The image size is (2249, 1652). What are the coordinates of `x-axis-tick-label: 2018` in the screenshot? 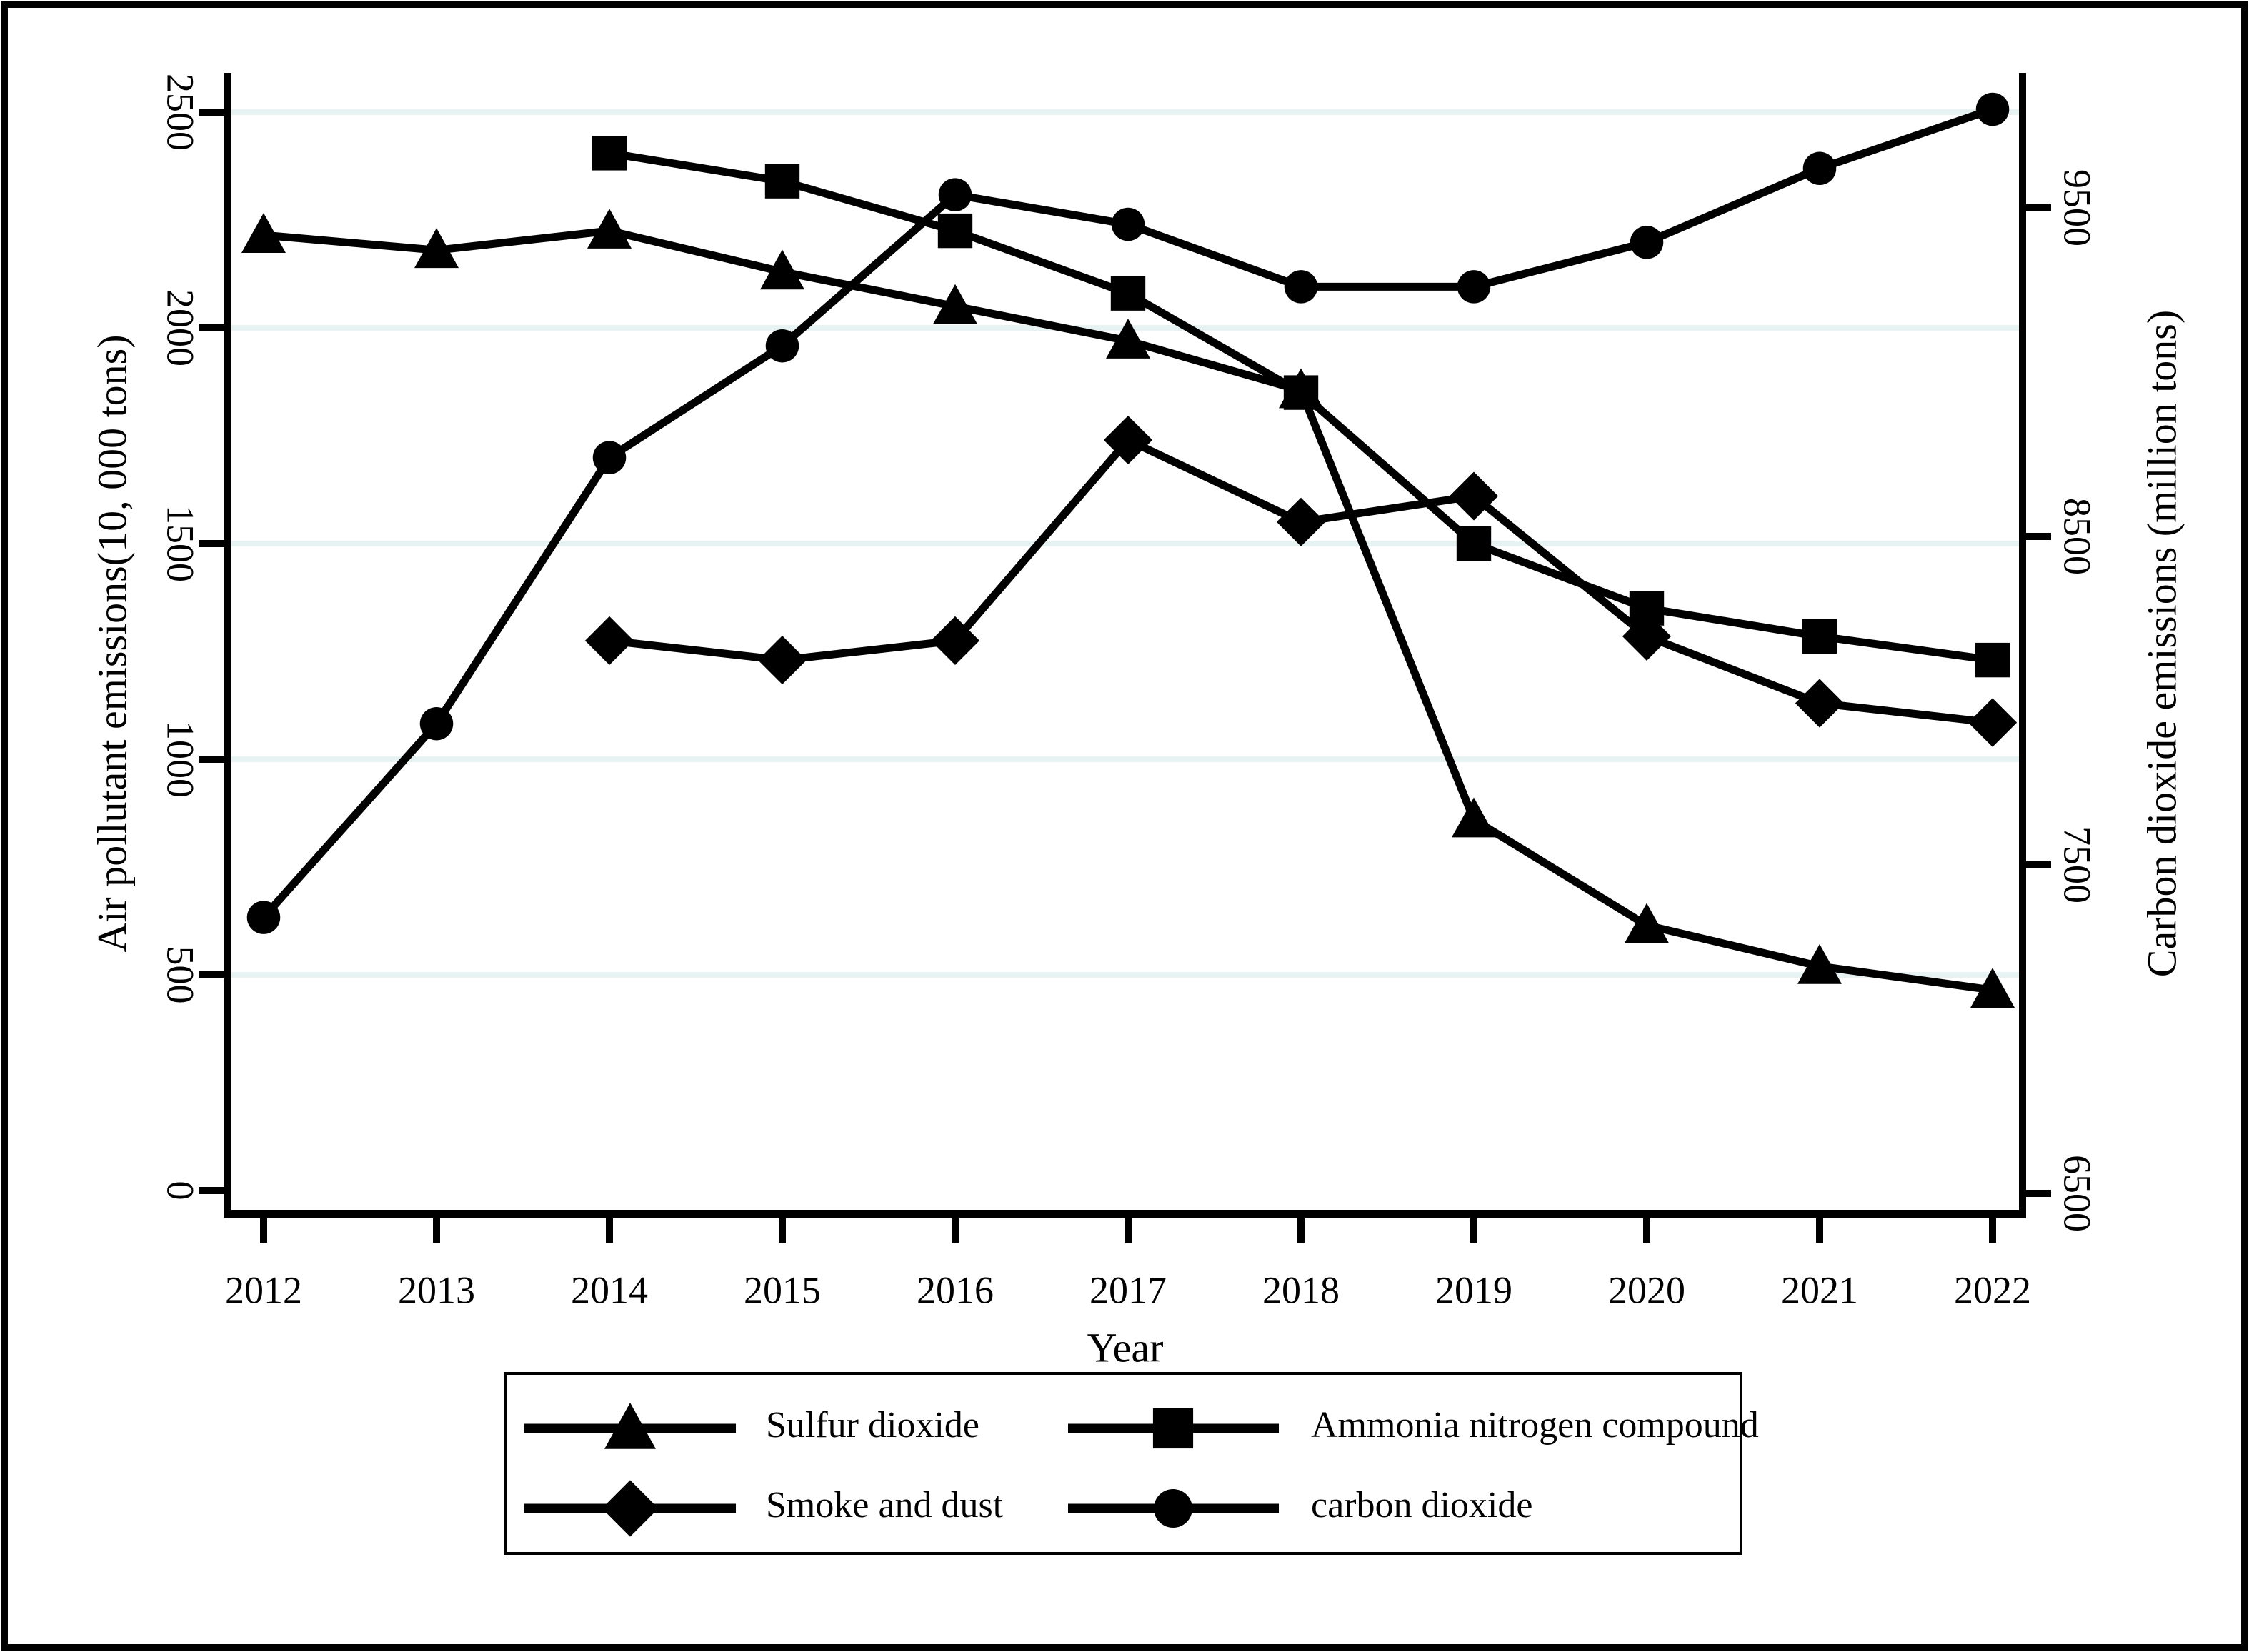 It's located at (1301, 1289).